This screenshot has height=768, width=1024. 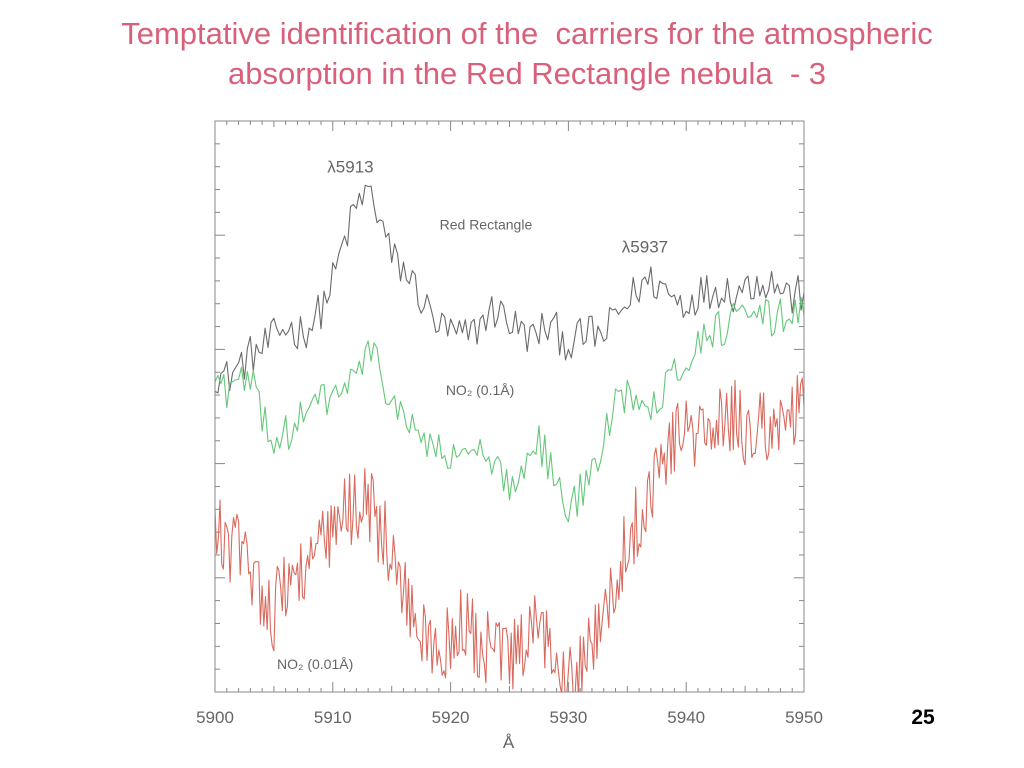 I want to click on x-tick-label: 5900, so click(x=215, y=717).